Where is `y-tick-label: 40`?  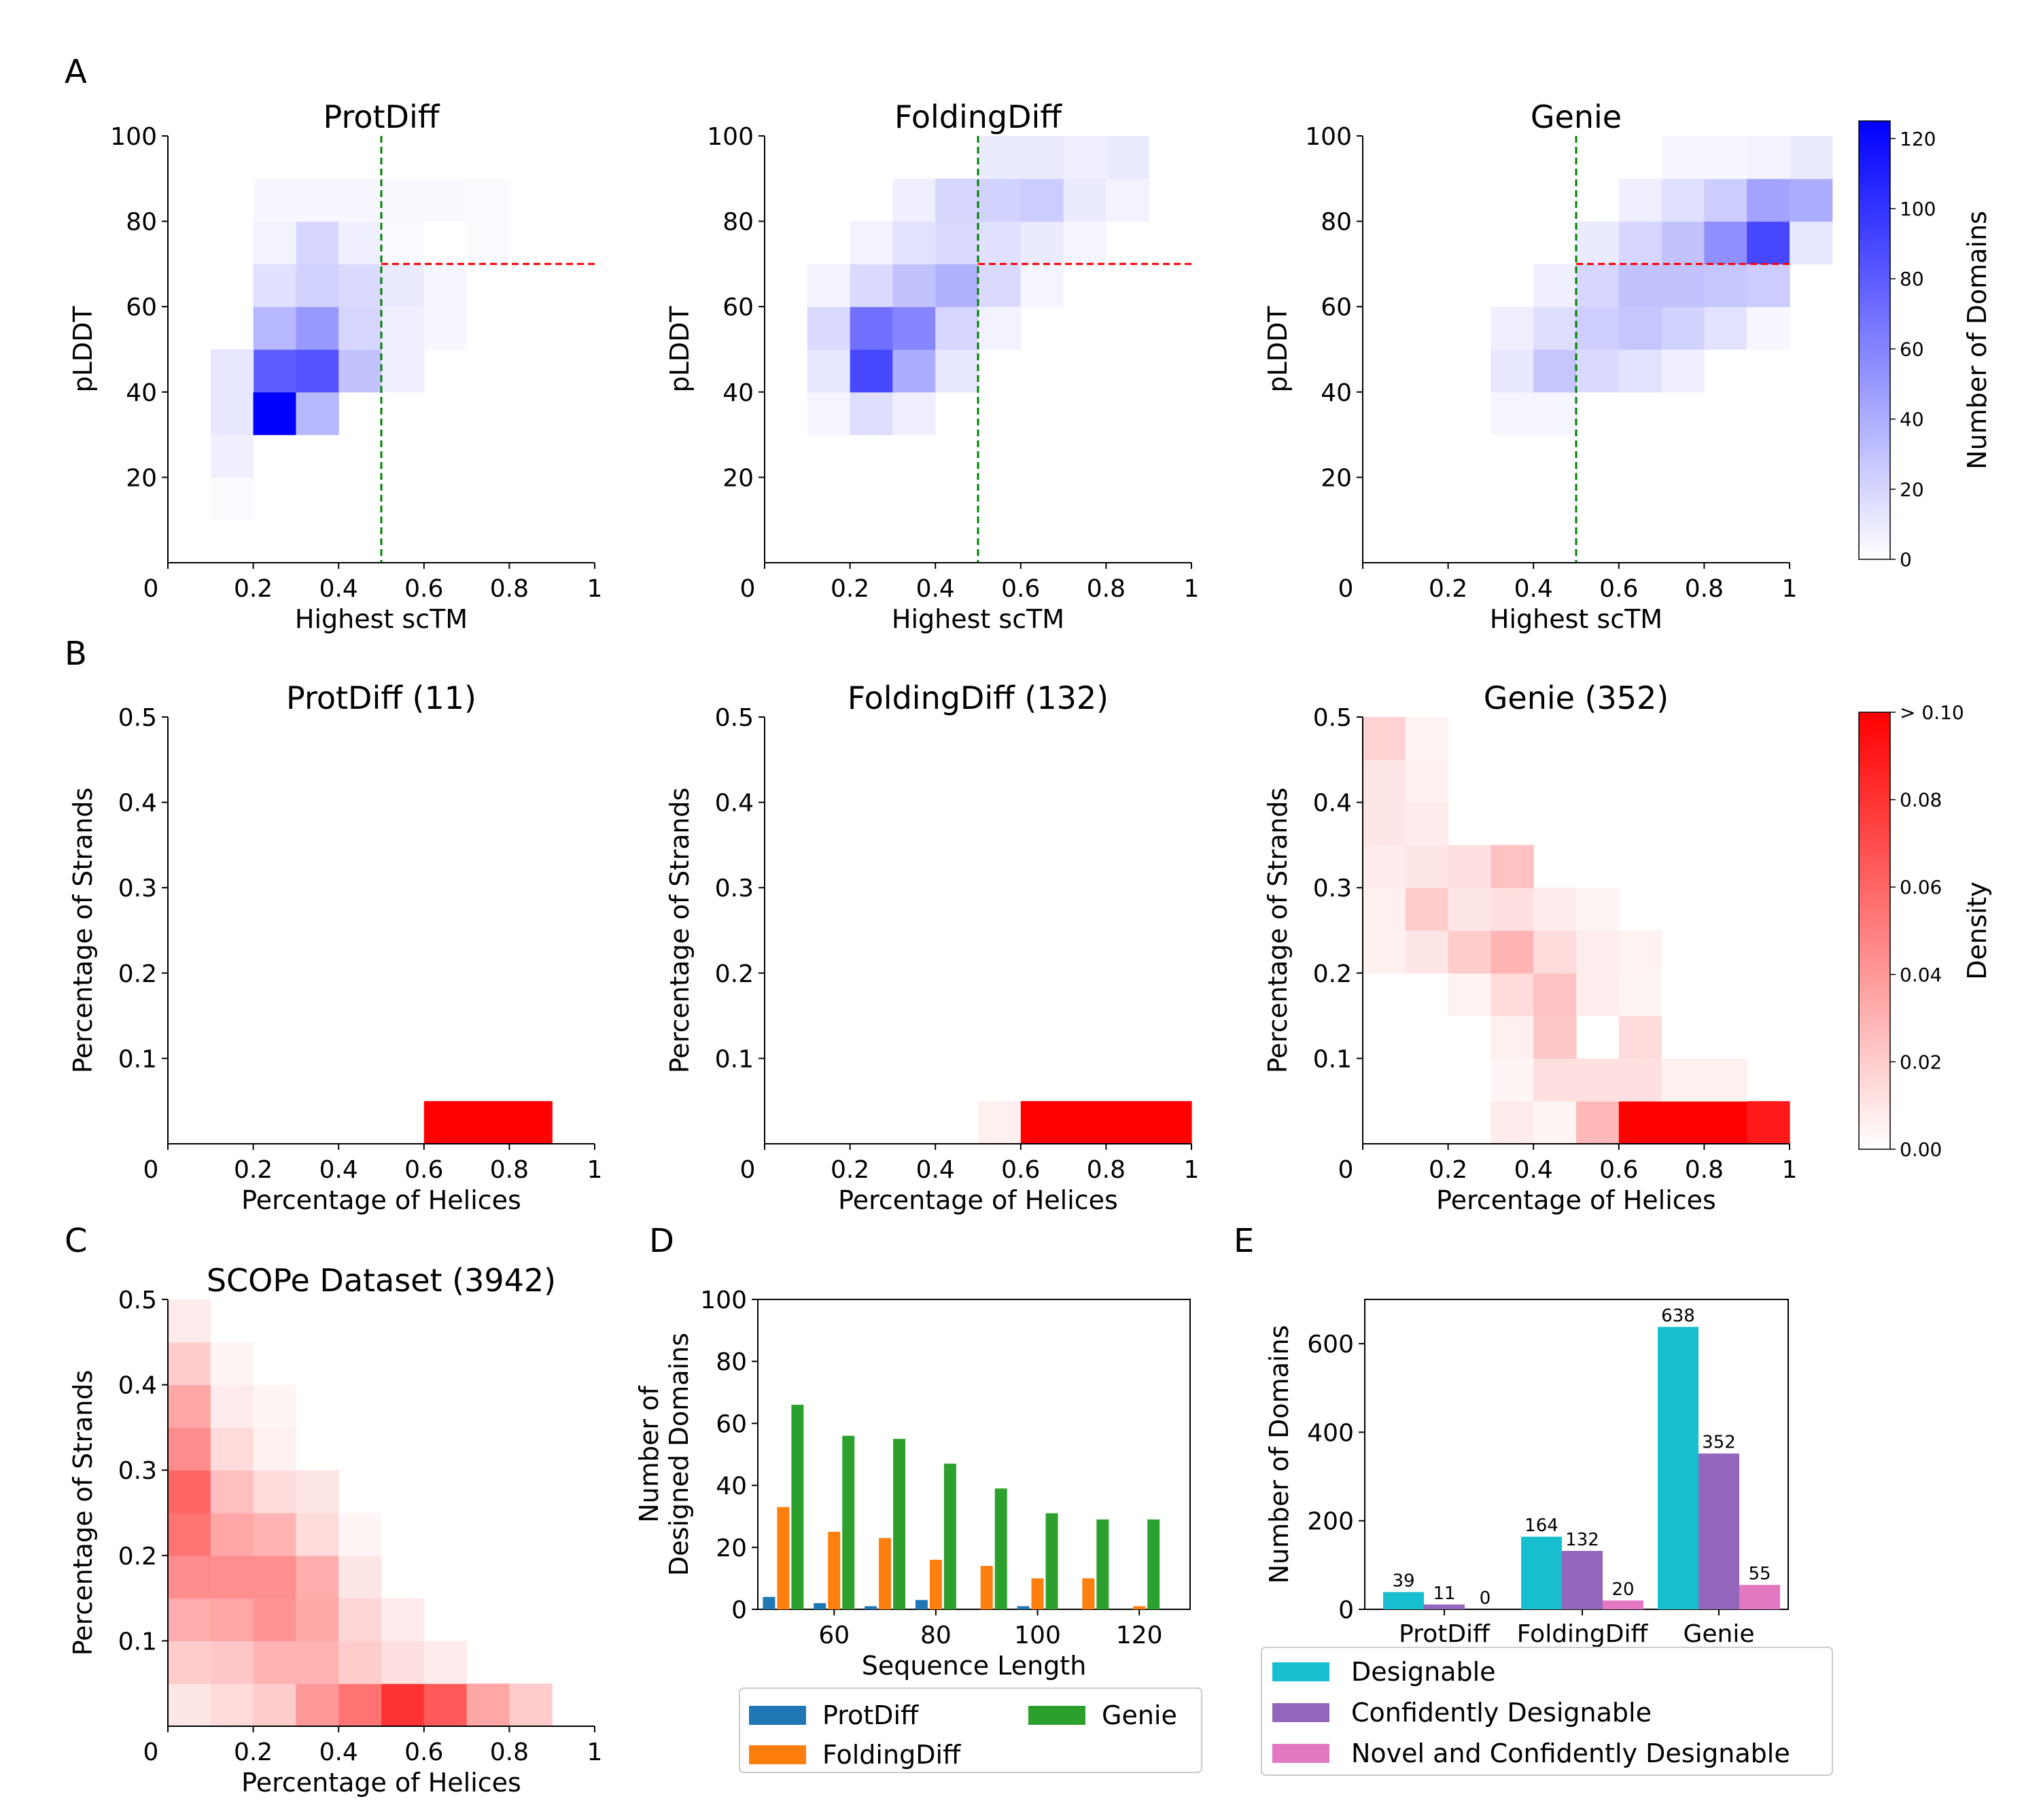
y-tick-label: 40 is located at coordinates (1336, 393).